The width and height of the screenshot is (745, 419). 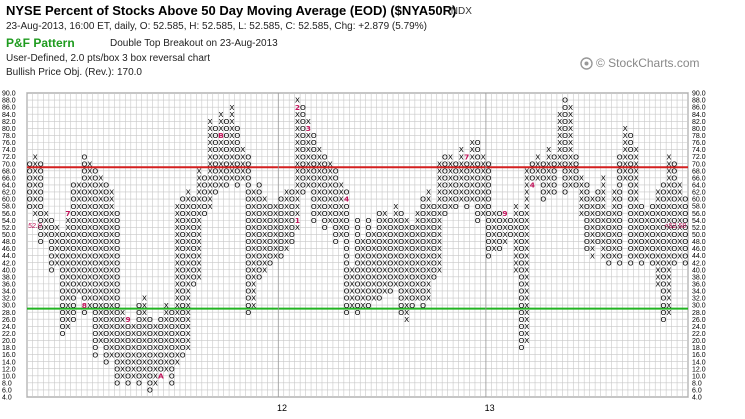 What do you see at coordinates (532, 185) in the screenshot?
I see `o-box: 4` at bounding box center [532, 185].